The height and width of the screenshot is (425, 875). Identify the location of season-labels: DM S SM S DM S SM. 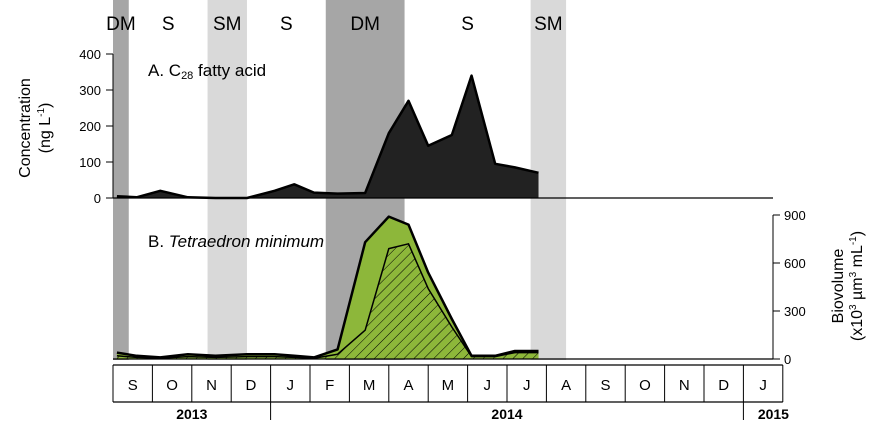
(334, 24).